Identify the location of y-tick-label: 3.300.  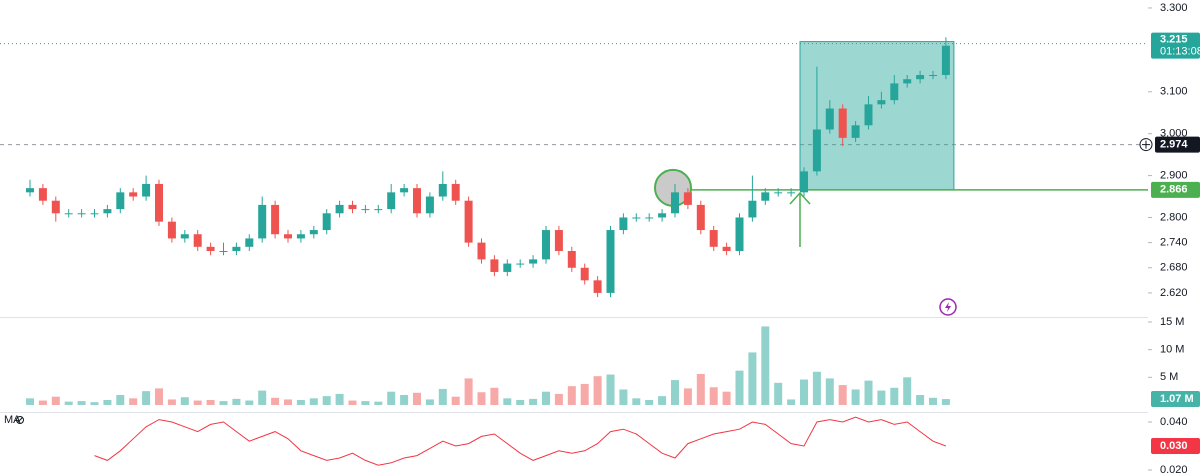
(1174, 8).